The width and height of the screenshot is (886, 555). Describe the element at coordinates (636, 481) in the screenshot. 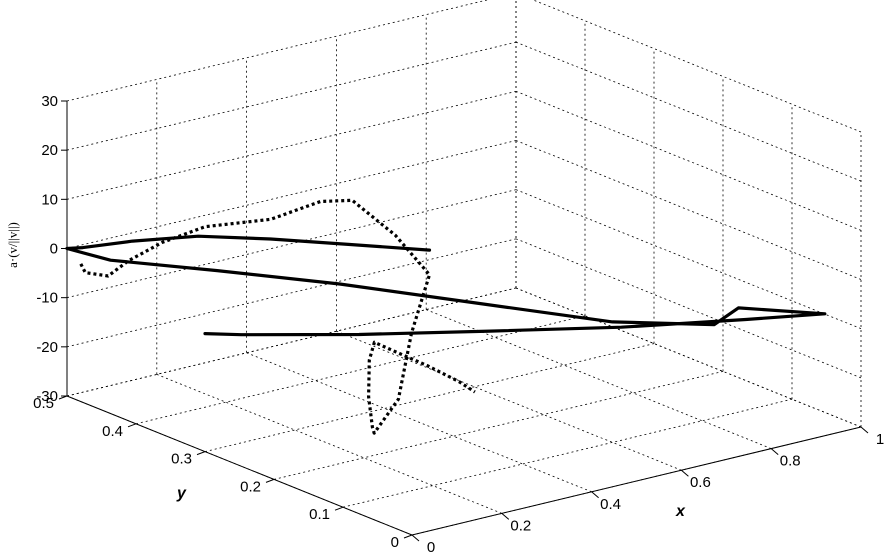

I see `x-axis-line` at that location.